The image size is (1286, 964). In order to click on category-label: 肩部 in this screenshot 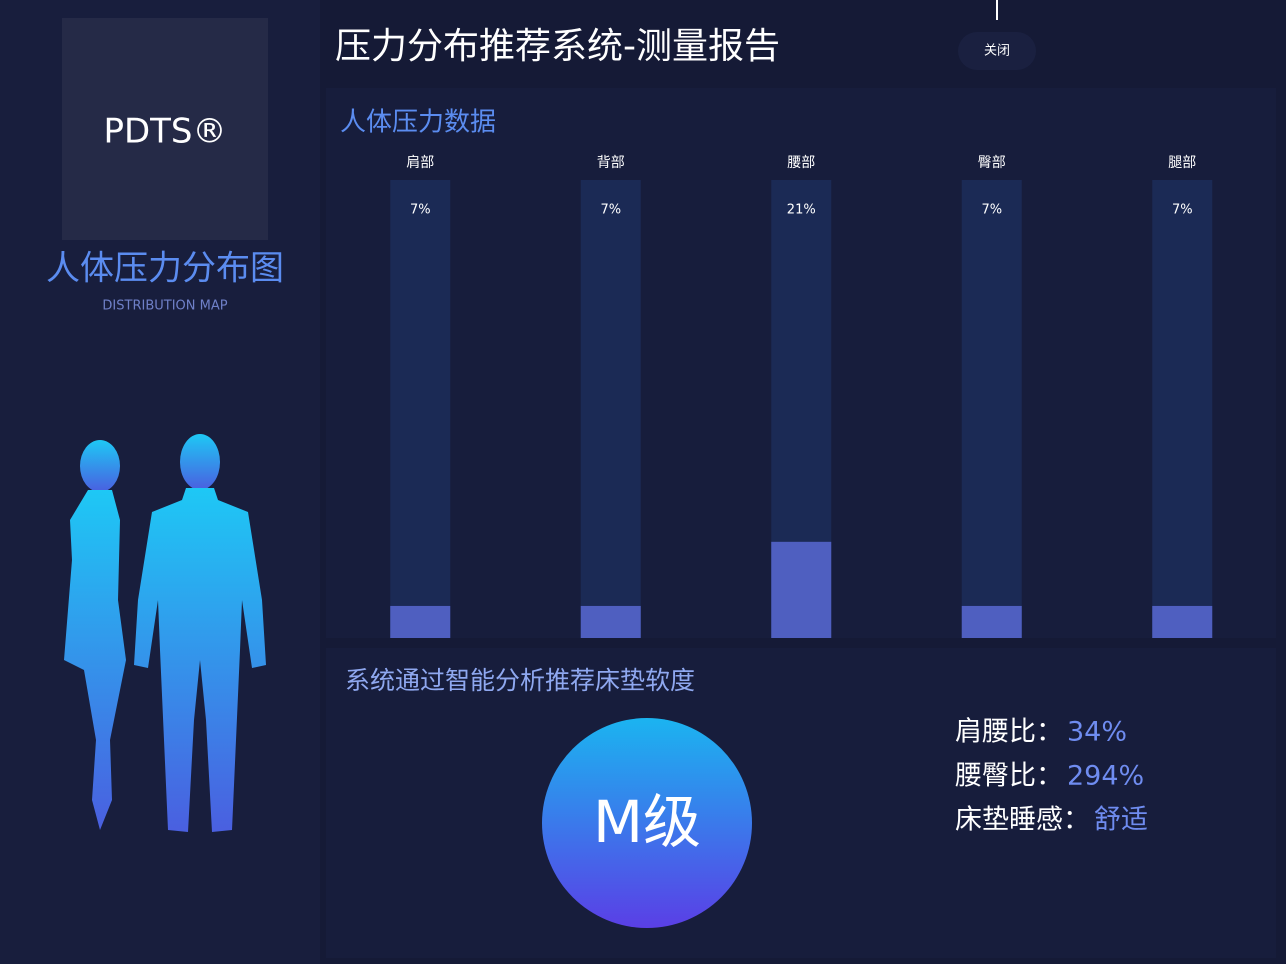, I will do `click(420, 163)`.